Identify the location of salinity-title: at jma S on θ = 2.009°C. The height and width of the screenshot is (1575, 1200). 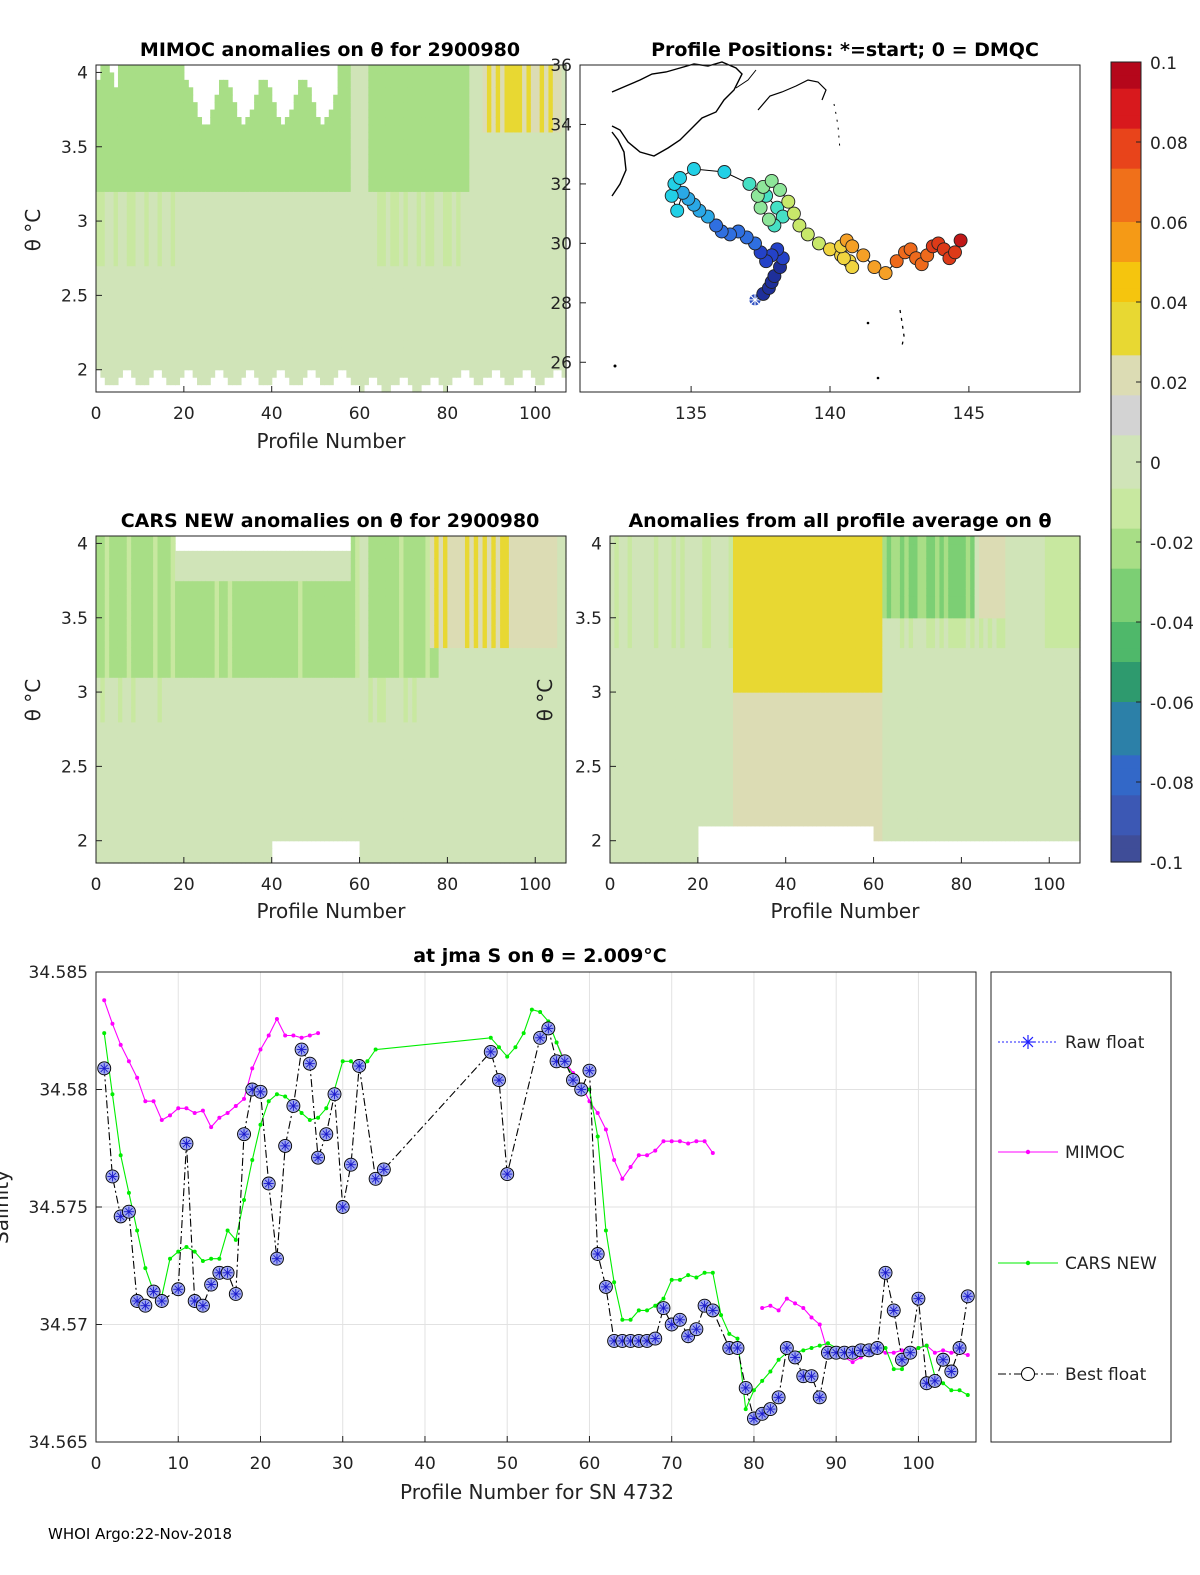
(540, 956).